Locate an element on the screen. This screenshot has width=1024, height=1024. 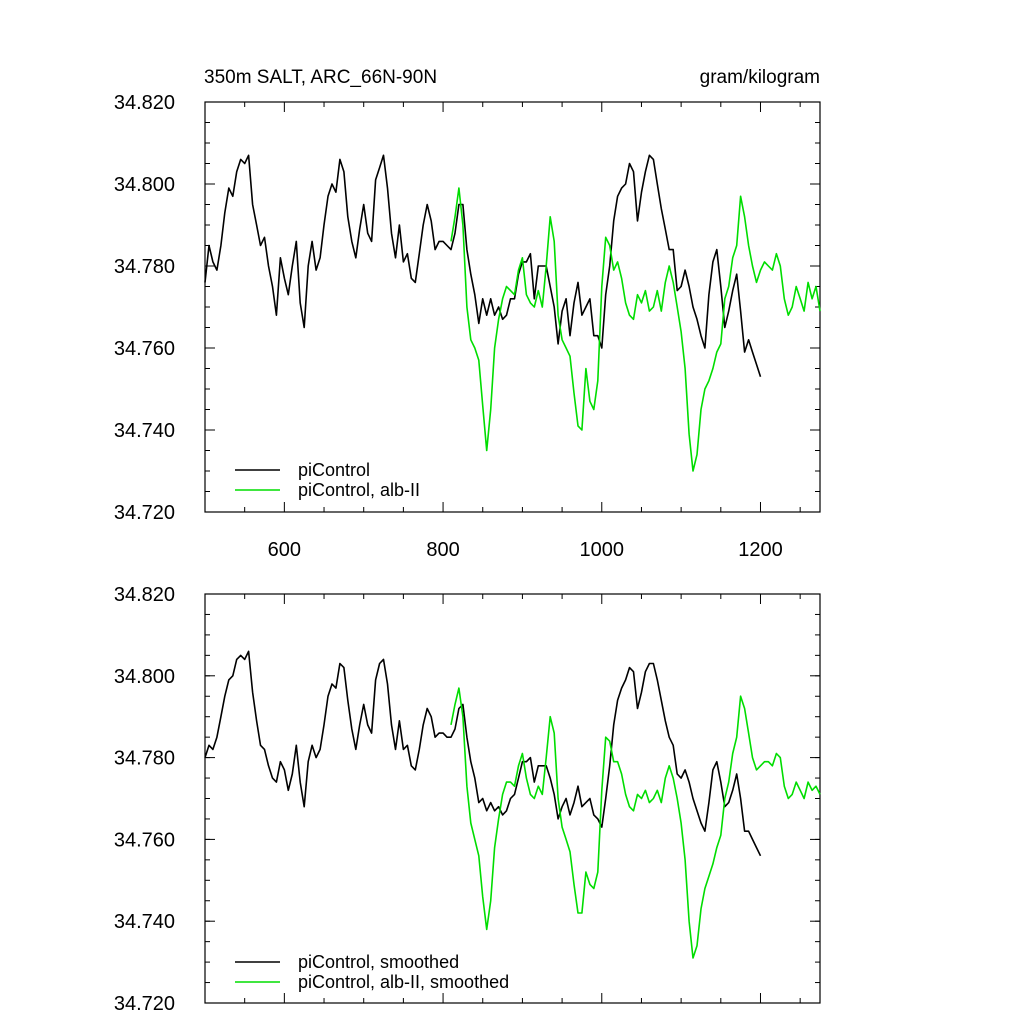
chart-units: gram/kilogram is located at coordinates (760, 77).